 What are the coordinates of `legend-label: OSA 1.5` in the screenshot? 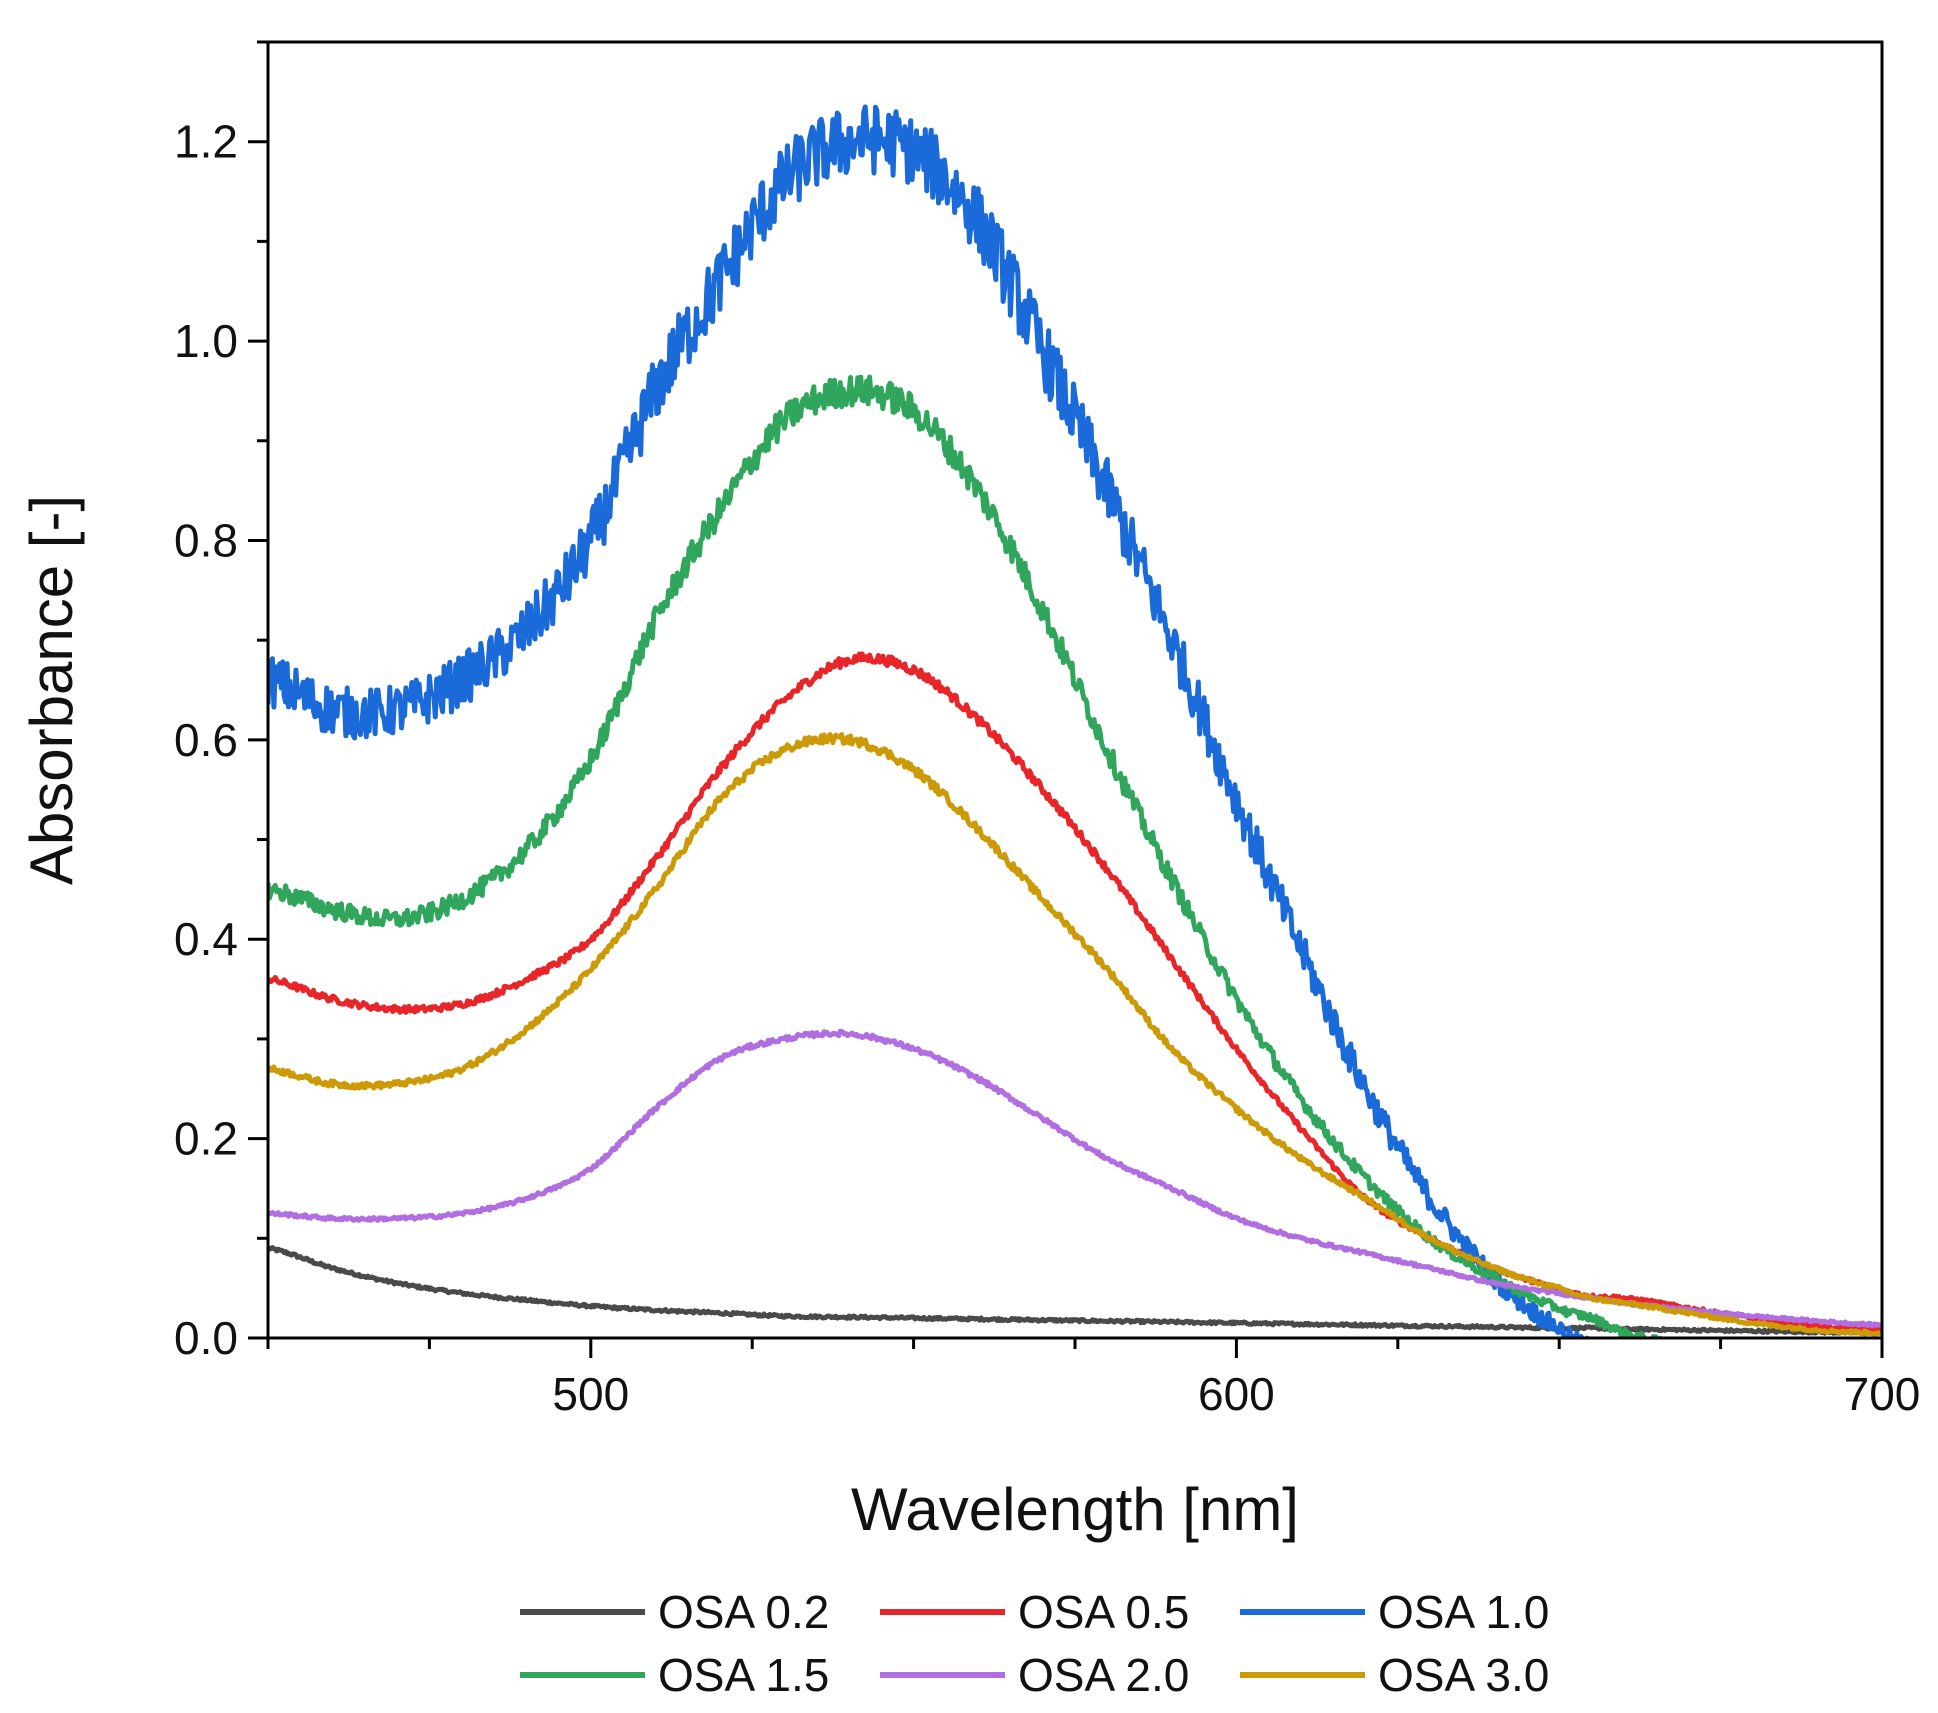 It's located at (743, 1675).